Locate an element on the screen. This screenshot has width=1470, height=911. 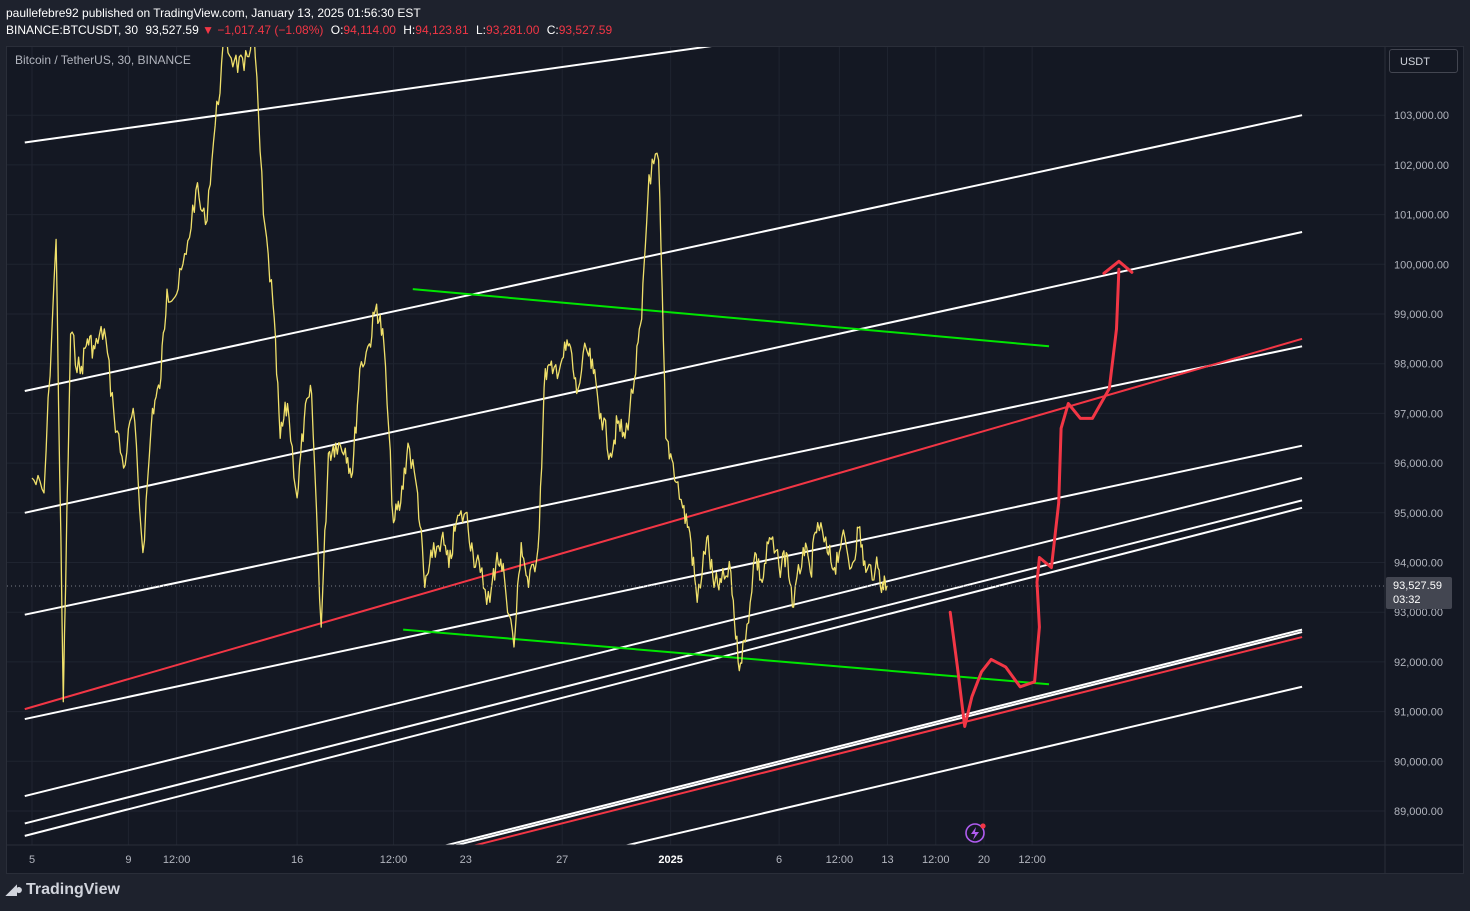
symbol-title: Bitcoin / TetherUS, 30, BINANCE is located at coordinates (103, 60).